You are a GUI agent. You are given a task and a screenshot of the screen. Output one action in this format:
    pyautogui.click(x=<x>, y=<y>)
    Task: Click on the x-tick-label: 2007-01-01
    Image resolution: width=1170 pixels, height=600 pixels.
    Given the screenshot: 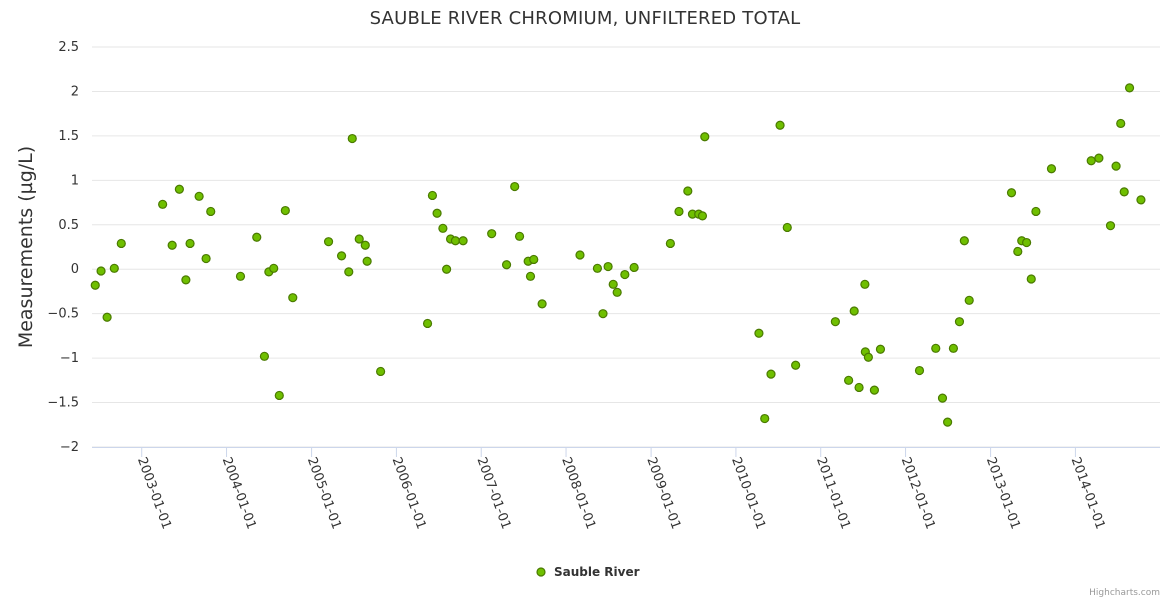 What is the action you would take?
    pyautogui.click(x=493, y=493)
    